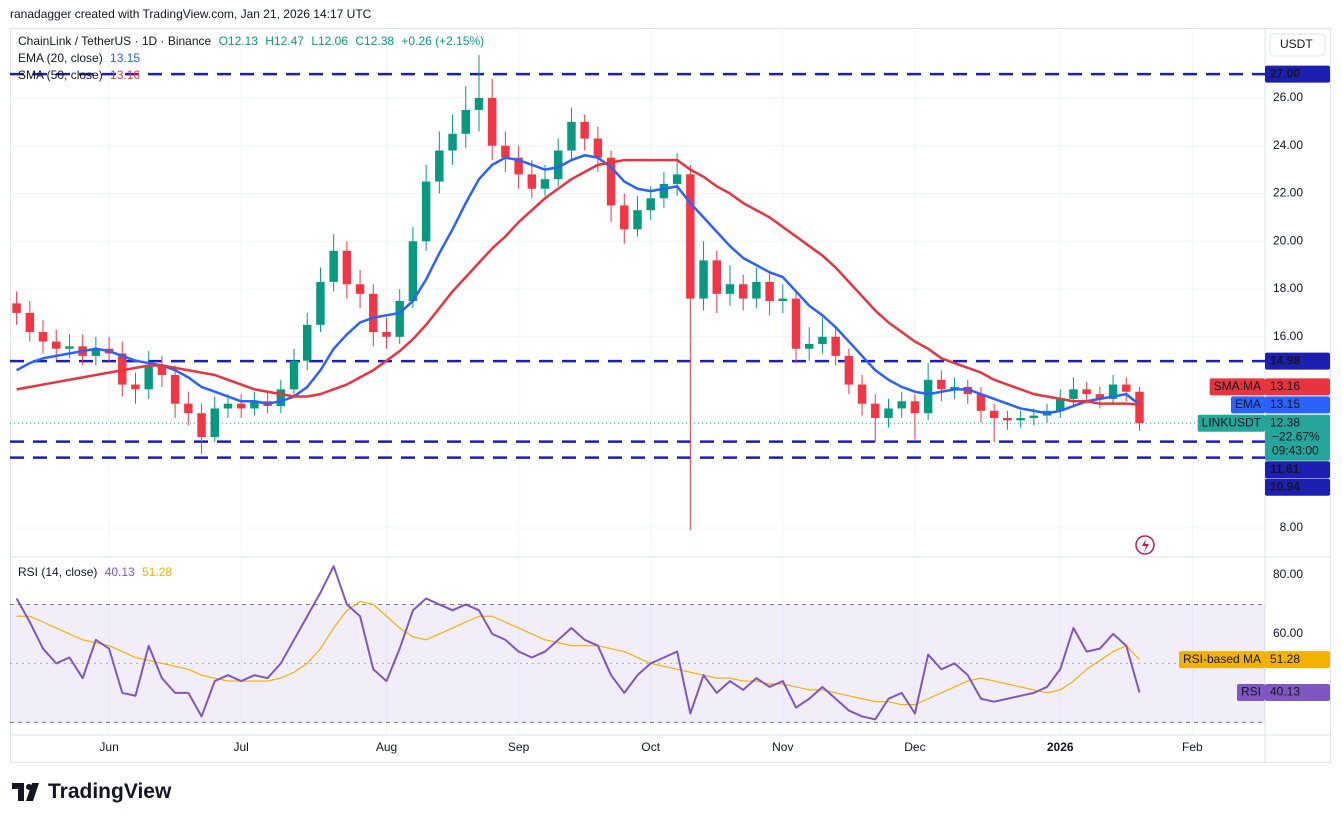 This screenshot has height=823, width=1342. I want to click on ohlc-open: O12.13, so click(238, 41).